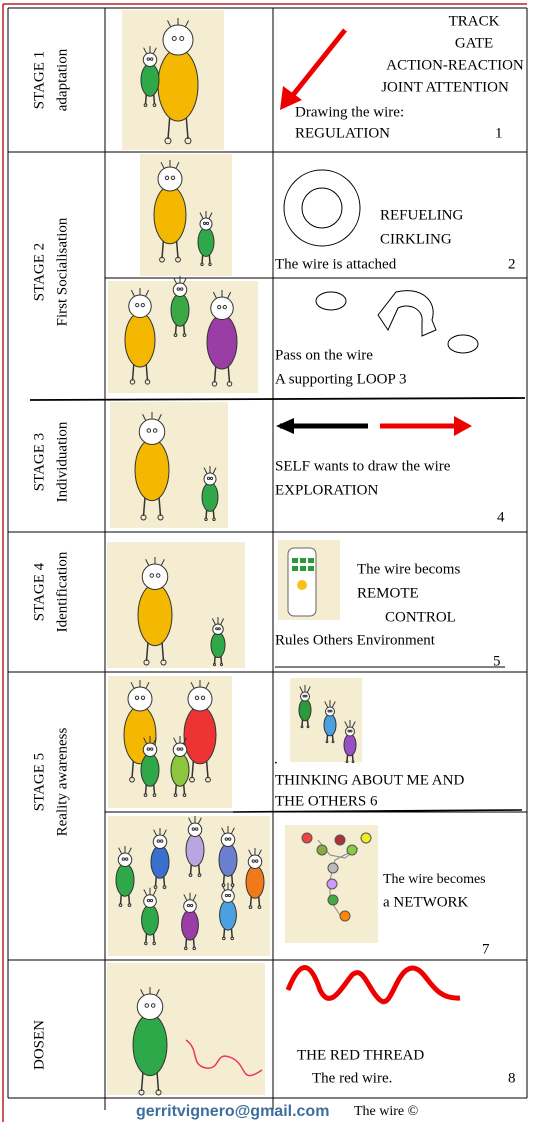 The height and width of the screenshot is (1122, 533). What do you see at coordinates (324, 355) in the screenshot?
I see `cell-line: Pass on the wire` at bounding box center [324, 355].